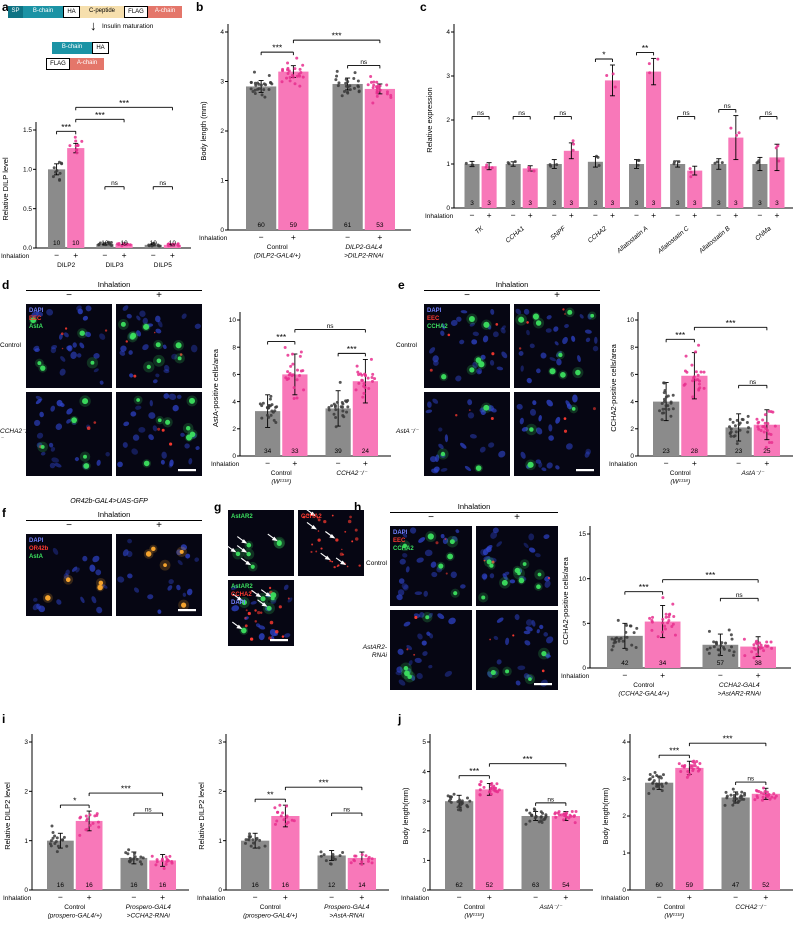 The image size is (800, 929). I want to click on image-legend-ccha2: CCHA2, so click(437, 327).